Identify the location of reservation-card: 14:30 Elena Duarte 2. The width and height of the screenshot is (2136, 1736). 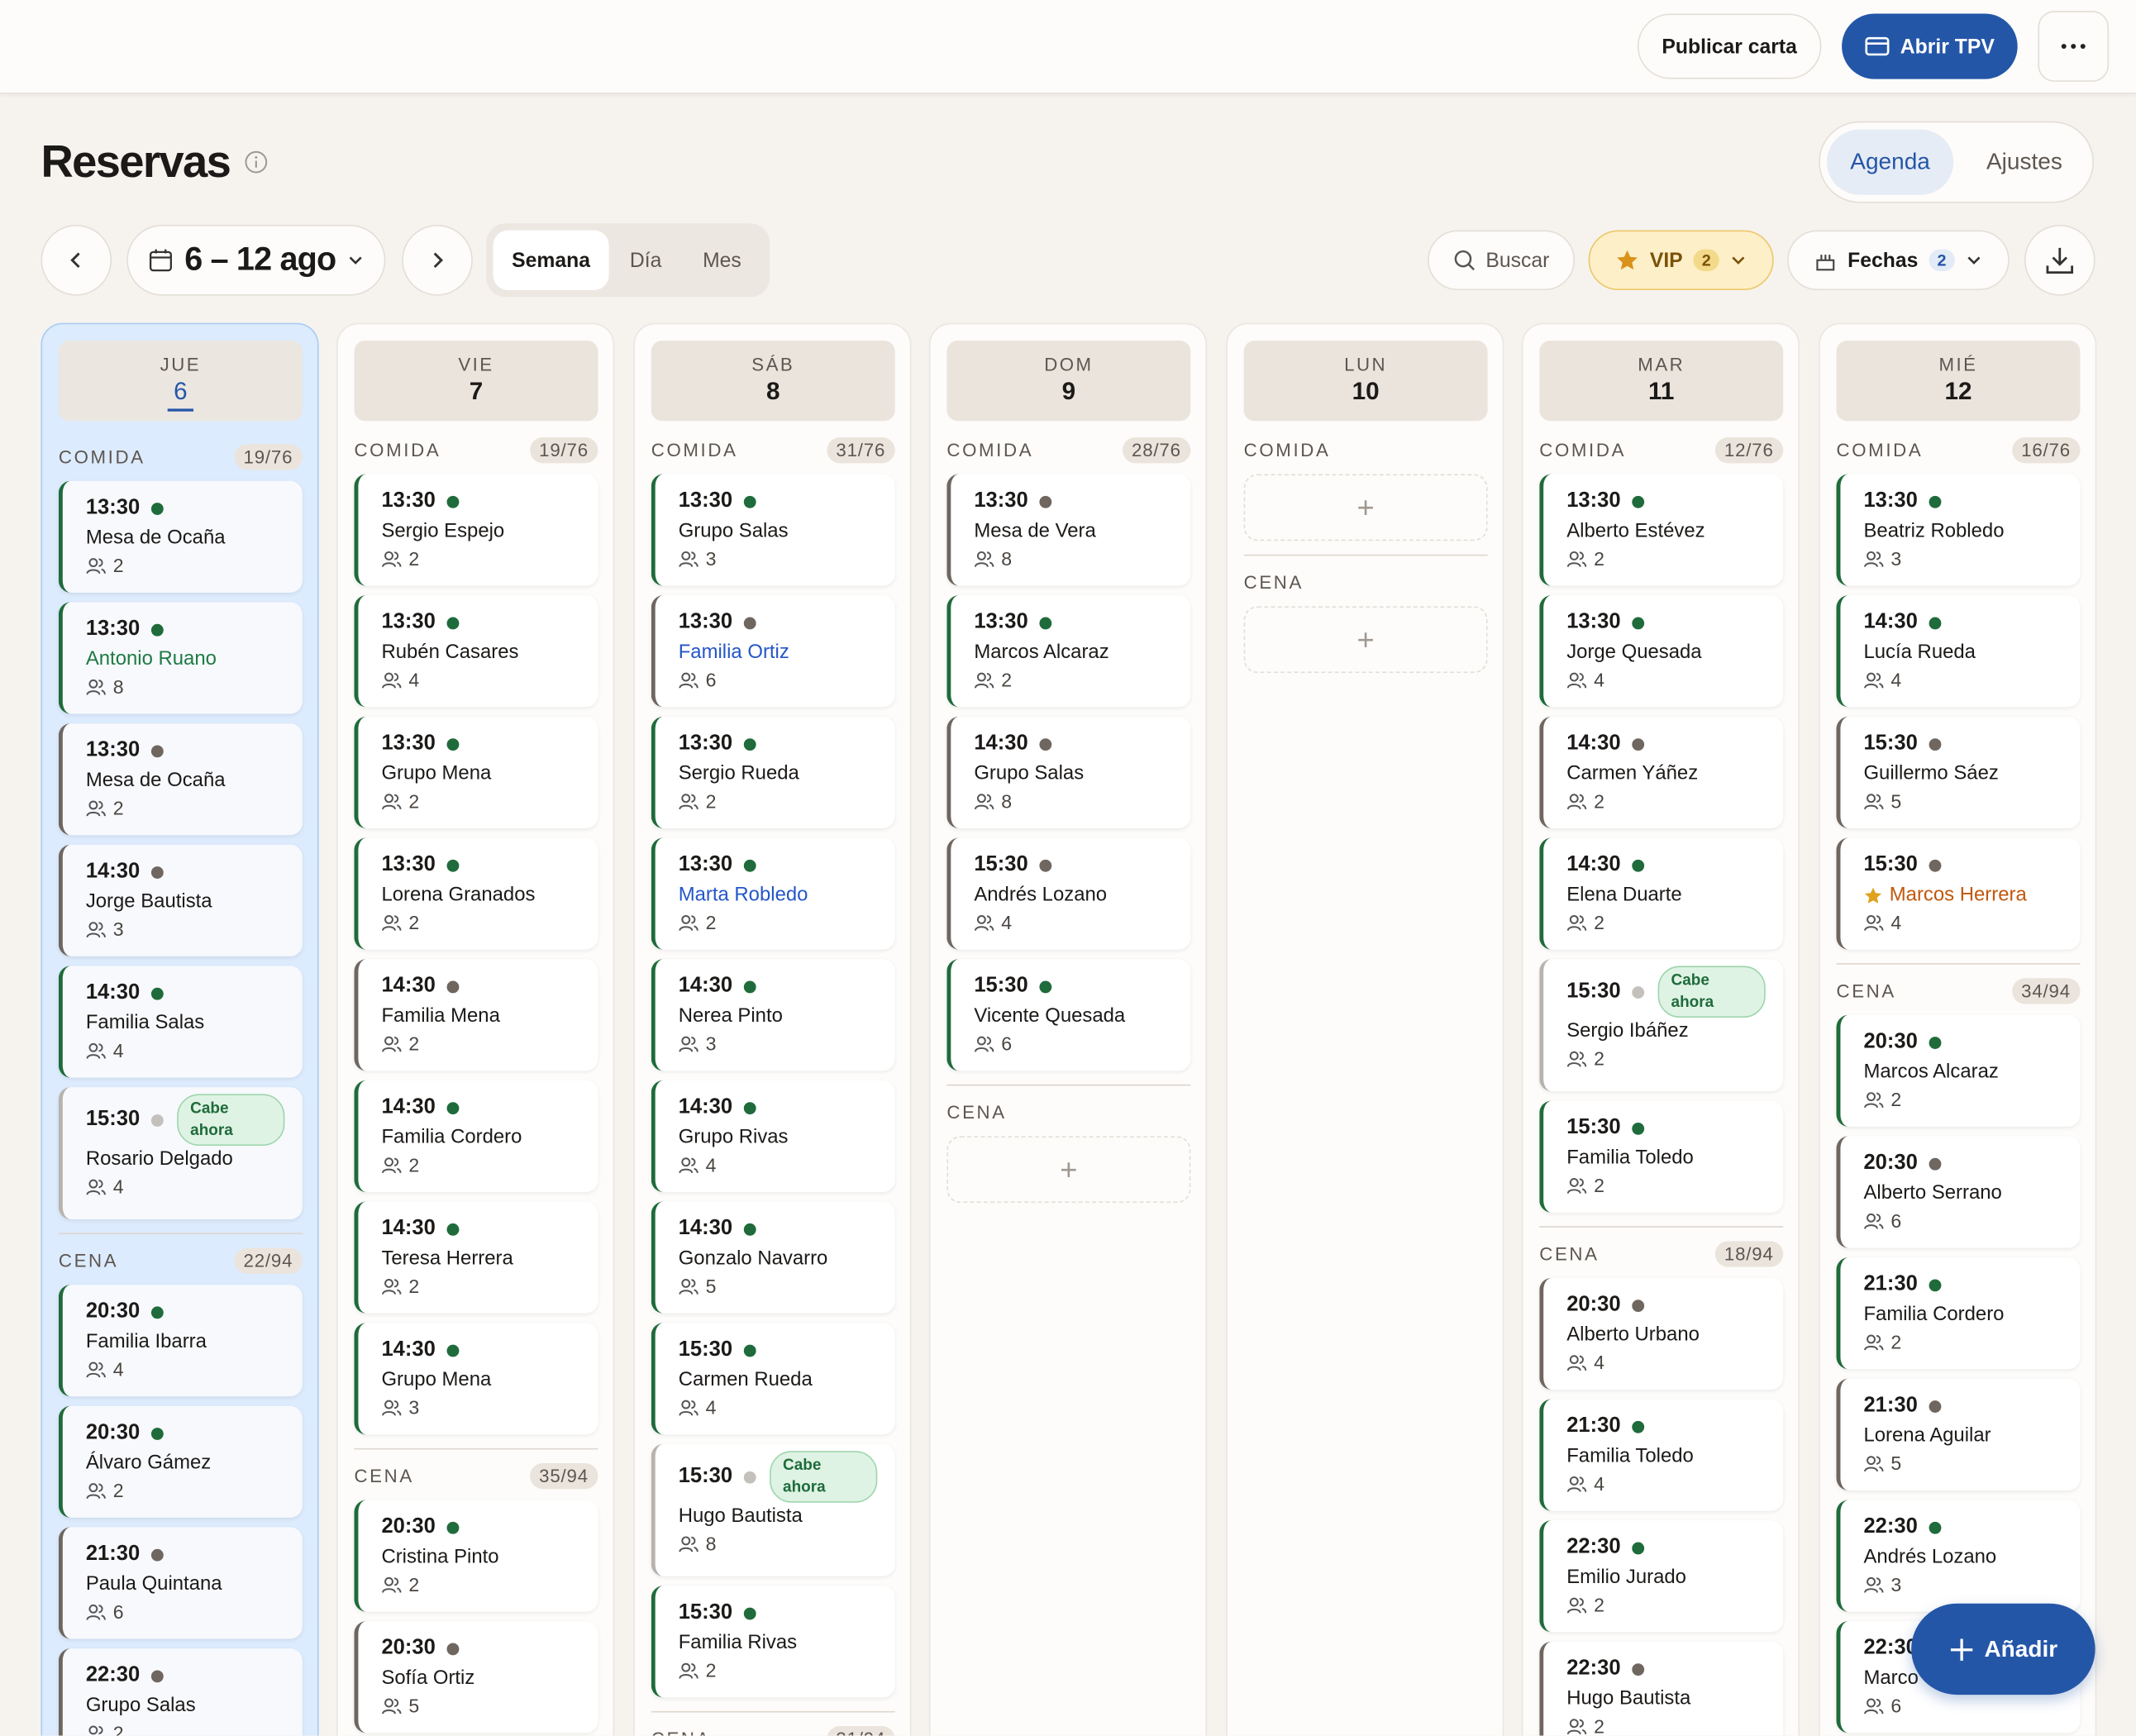
(1662, 894).